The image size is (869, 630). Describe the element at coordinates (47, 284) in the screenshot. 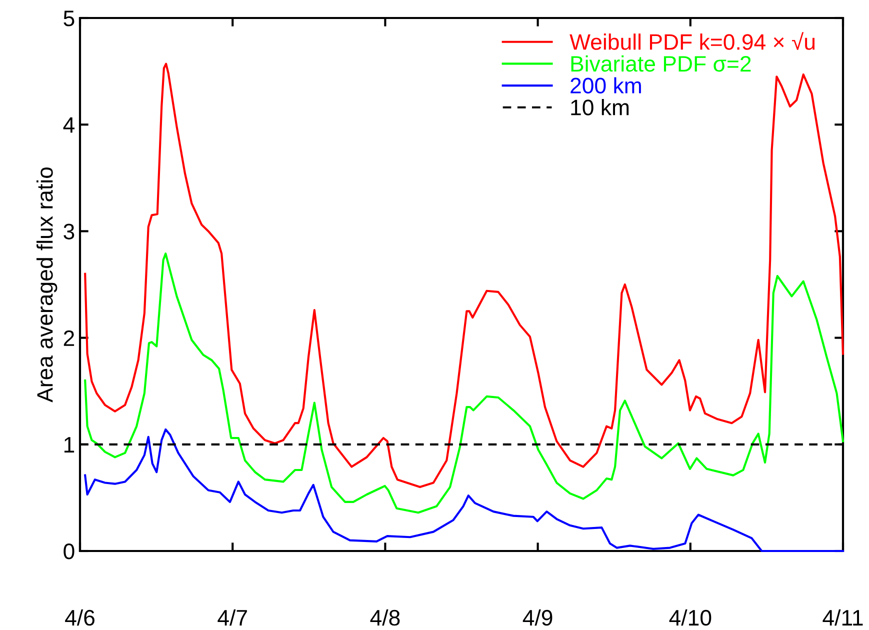

I see `y-axis-title: Area averaged flux ratio` at that location.